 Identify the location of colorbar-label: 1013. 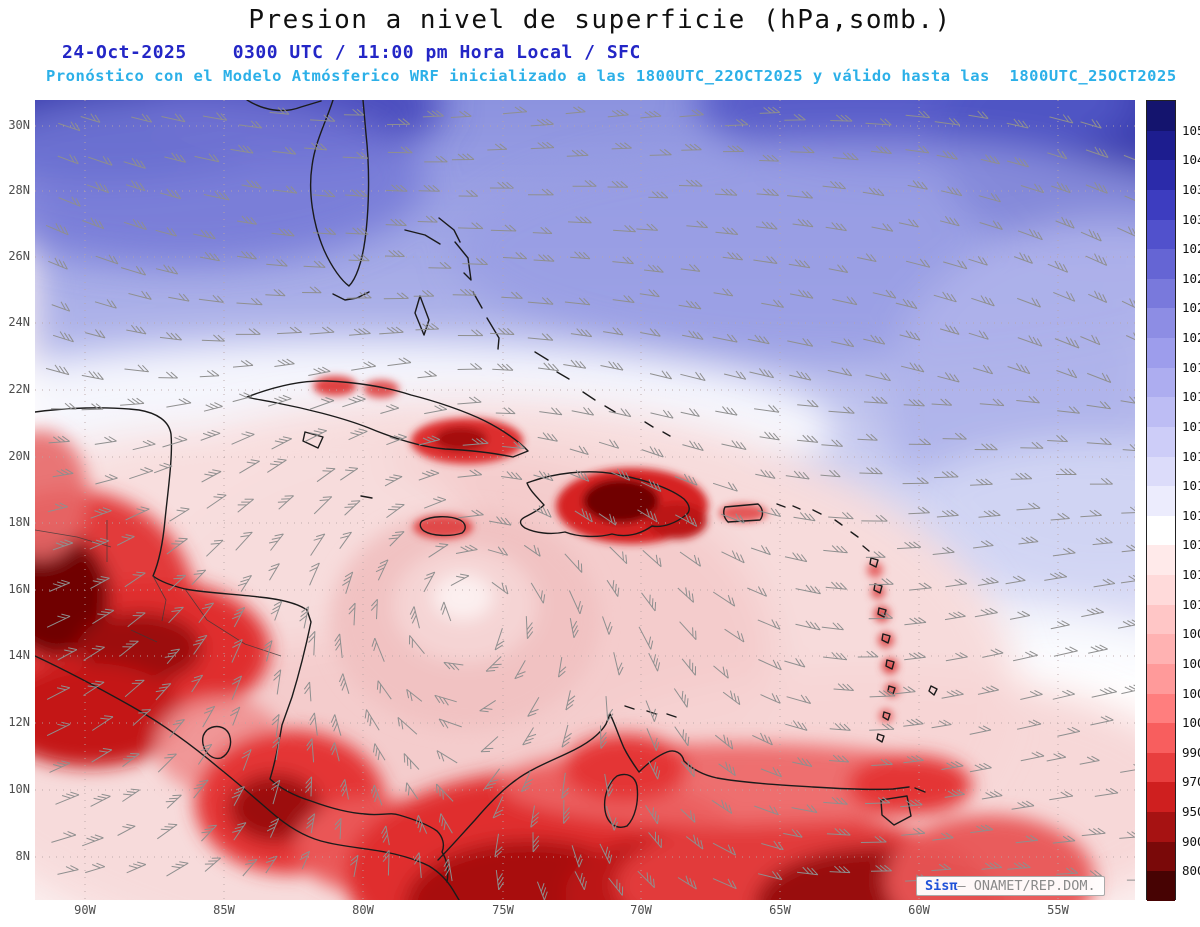
(1191, 545).